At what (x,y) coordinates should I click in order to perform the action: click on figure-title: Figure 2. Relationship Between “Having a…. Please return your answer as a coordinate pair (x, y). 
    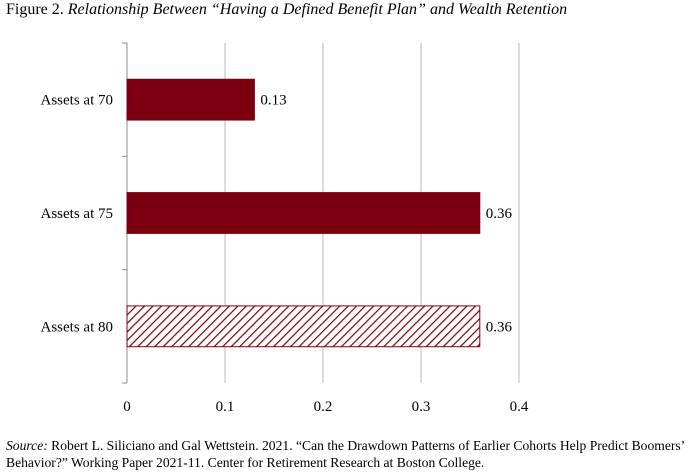
    Looking at the image, I should click on (286, 10).